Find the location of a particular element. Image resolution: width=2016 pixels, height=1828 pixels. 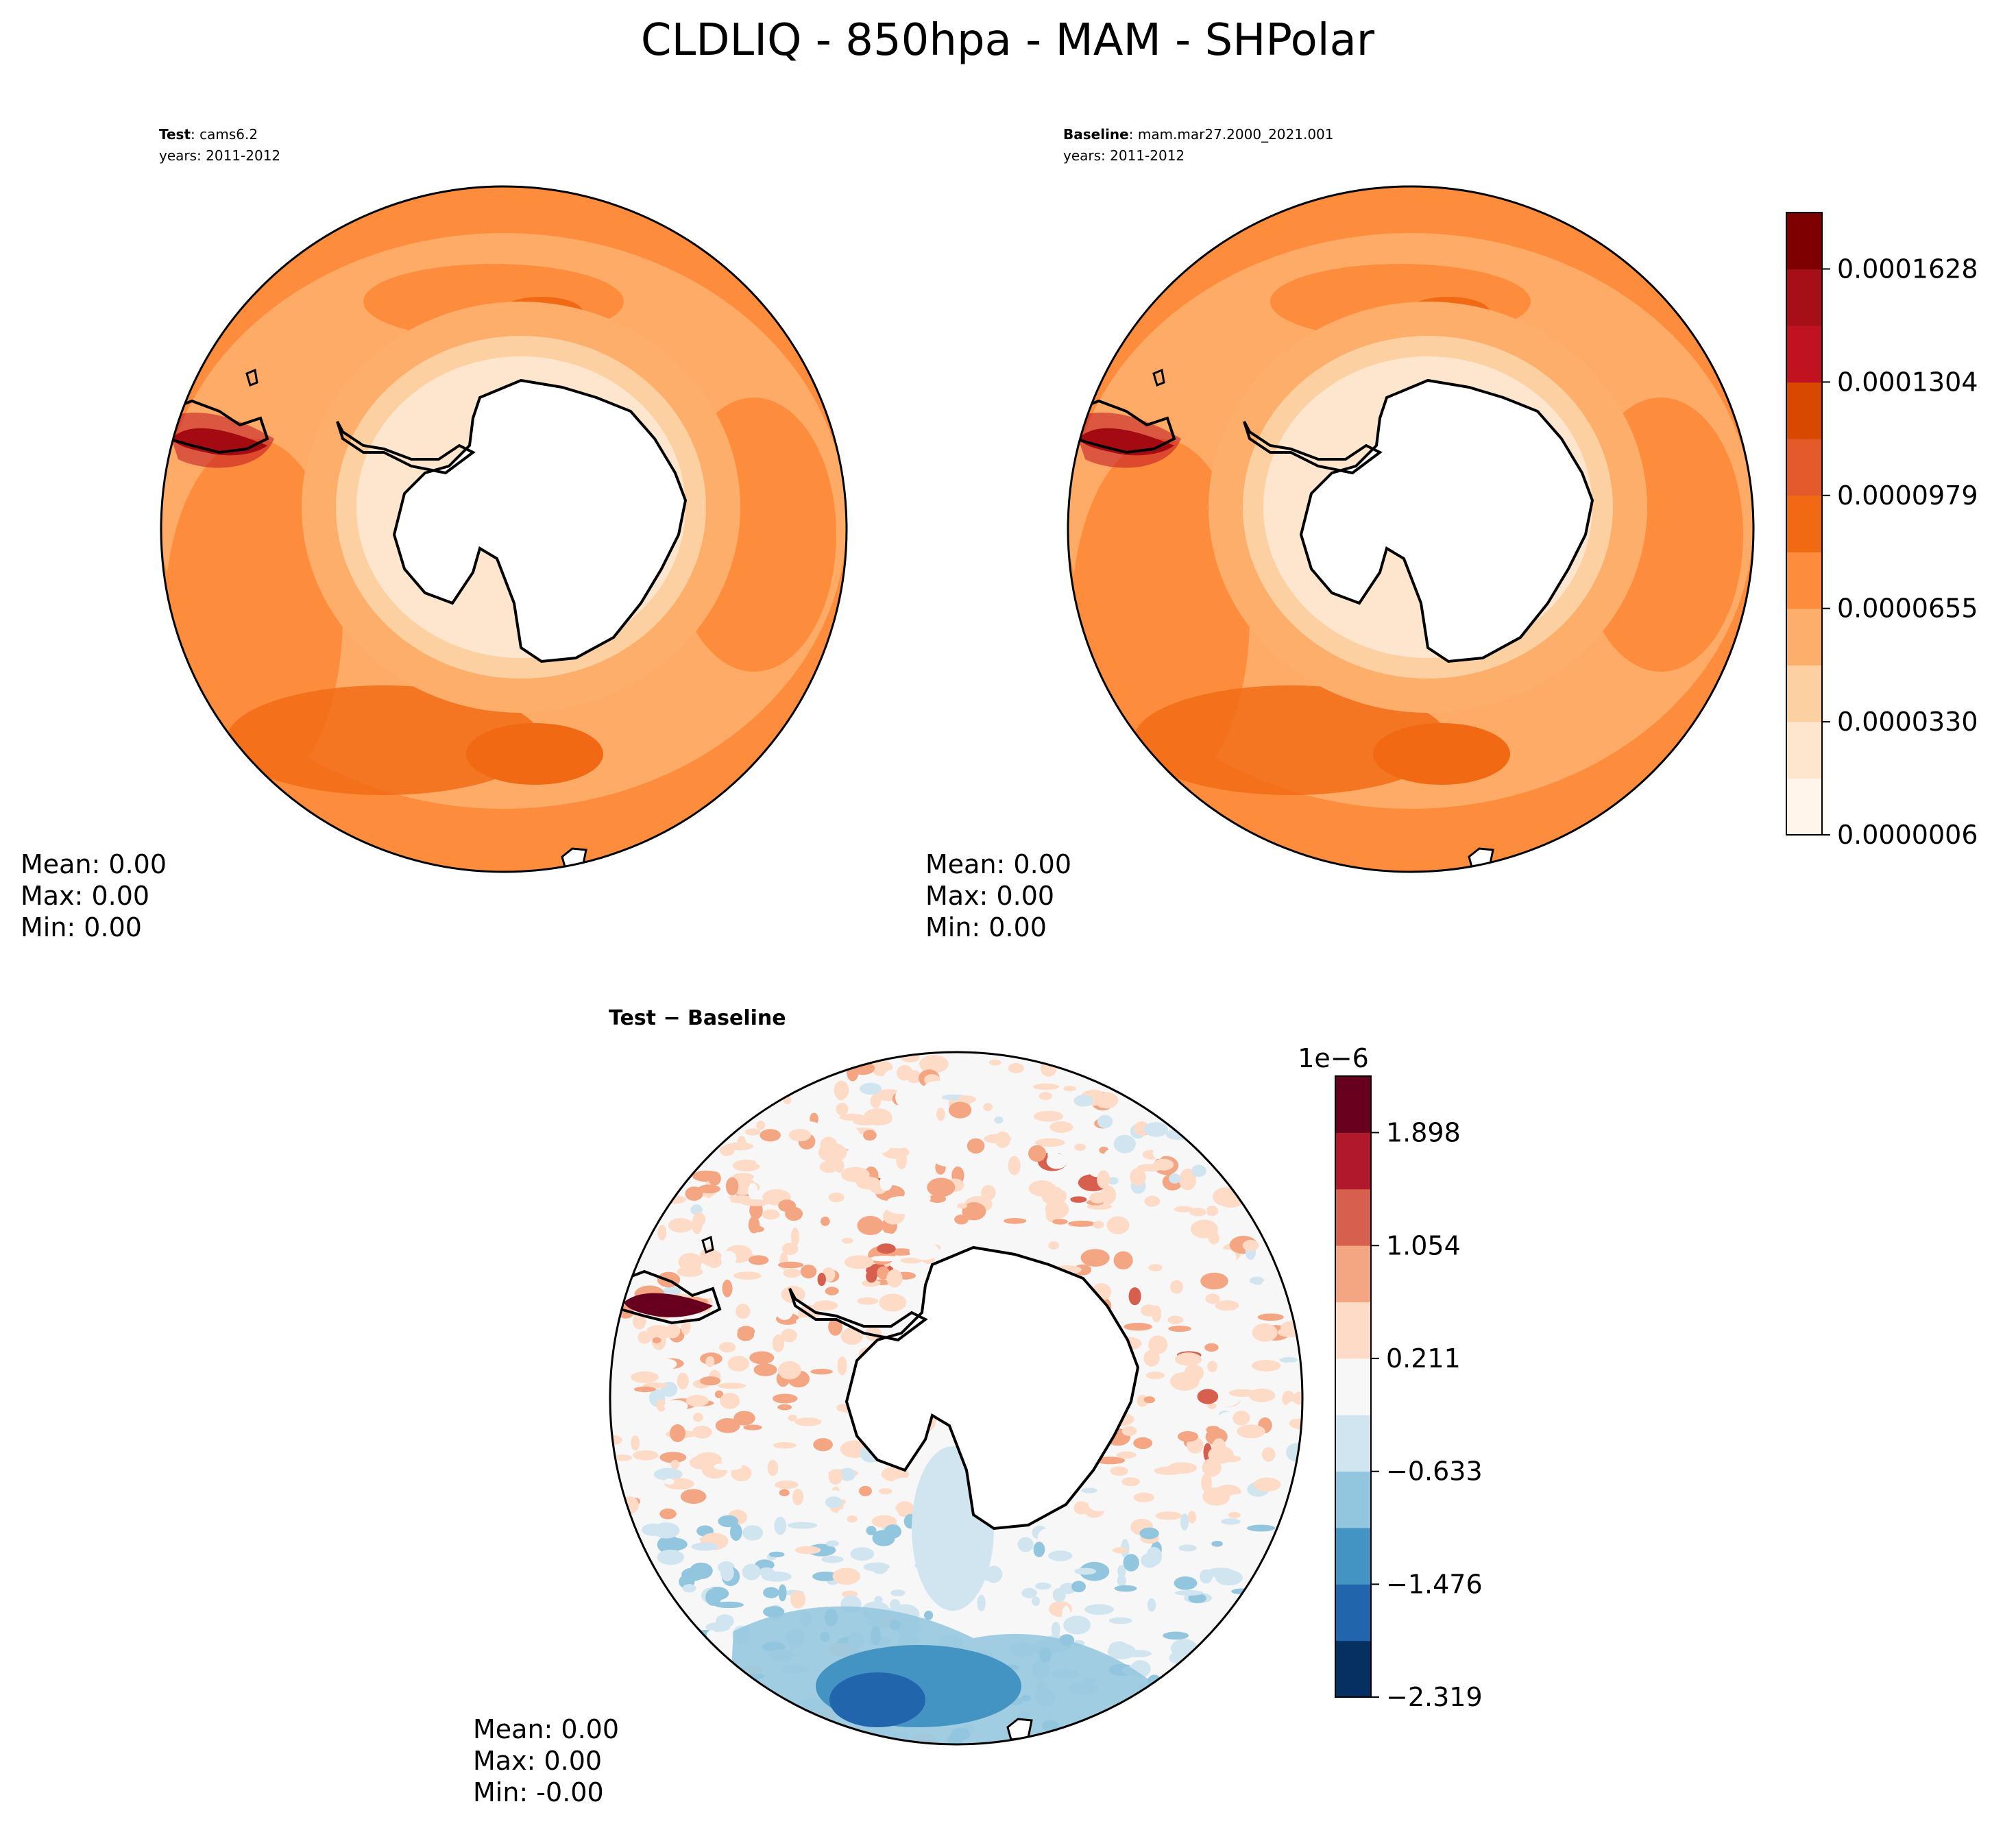

test-title: Test: cams6.2 is located at coordinates (209, 134).